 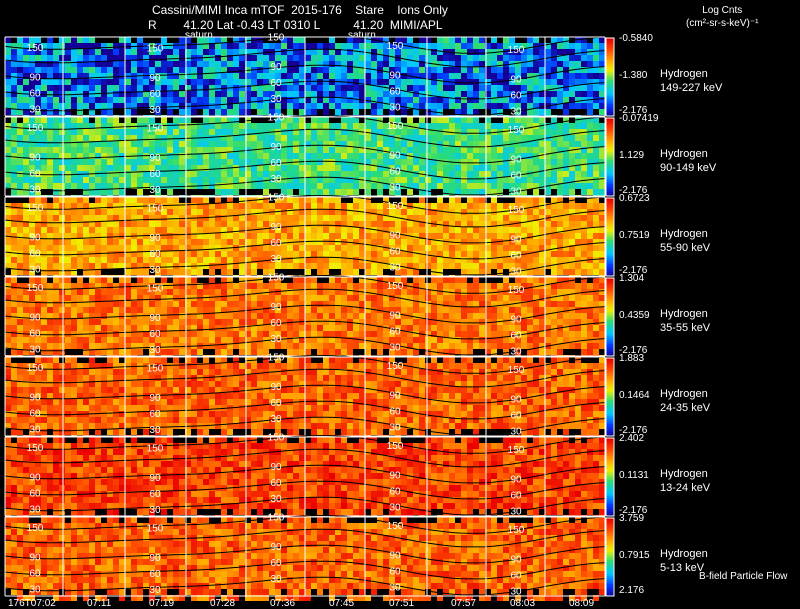 I want to click on contour-label: 30, so click(x=35, y=269).